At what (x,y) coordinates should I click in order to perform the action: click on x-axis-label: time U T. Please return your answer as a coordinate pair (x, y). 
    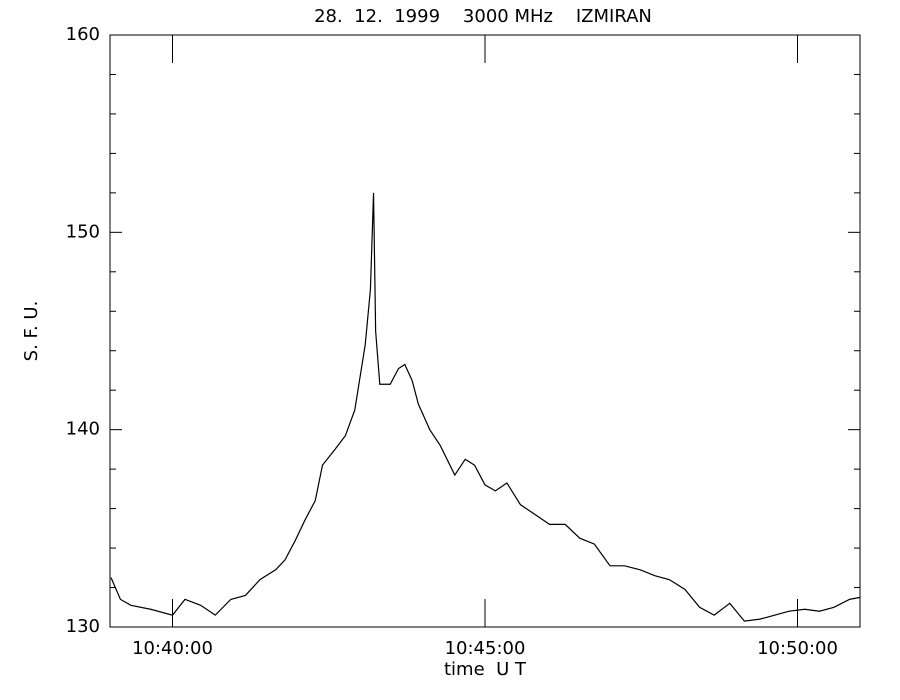
    Looking at the image, I should click on (485, 669).